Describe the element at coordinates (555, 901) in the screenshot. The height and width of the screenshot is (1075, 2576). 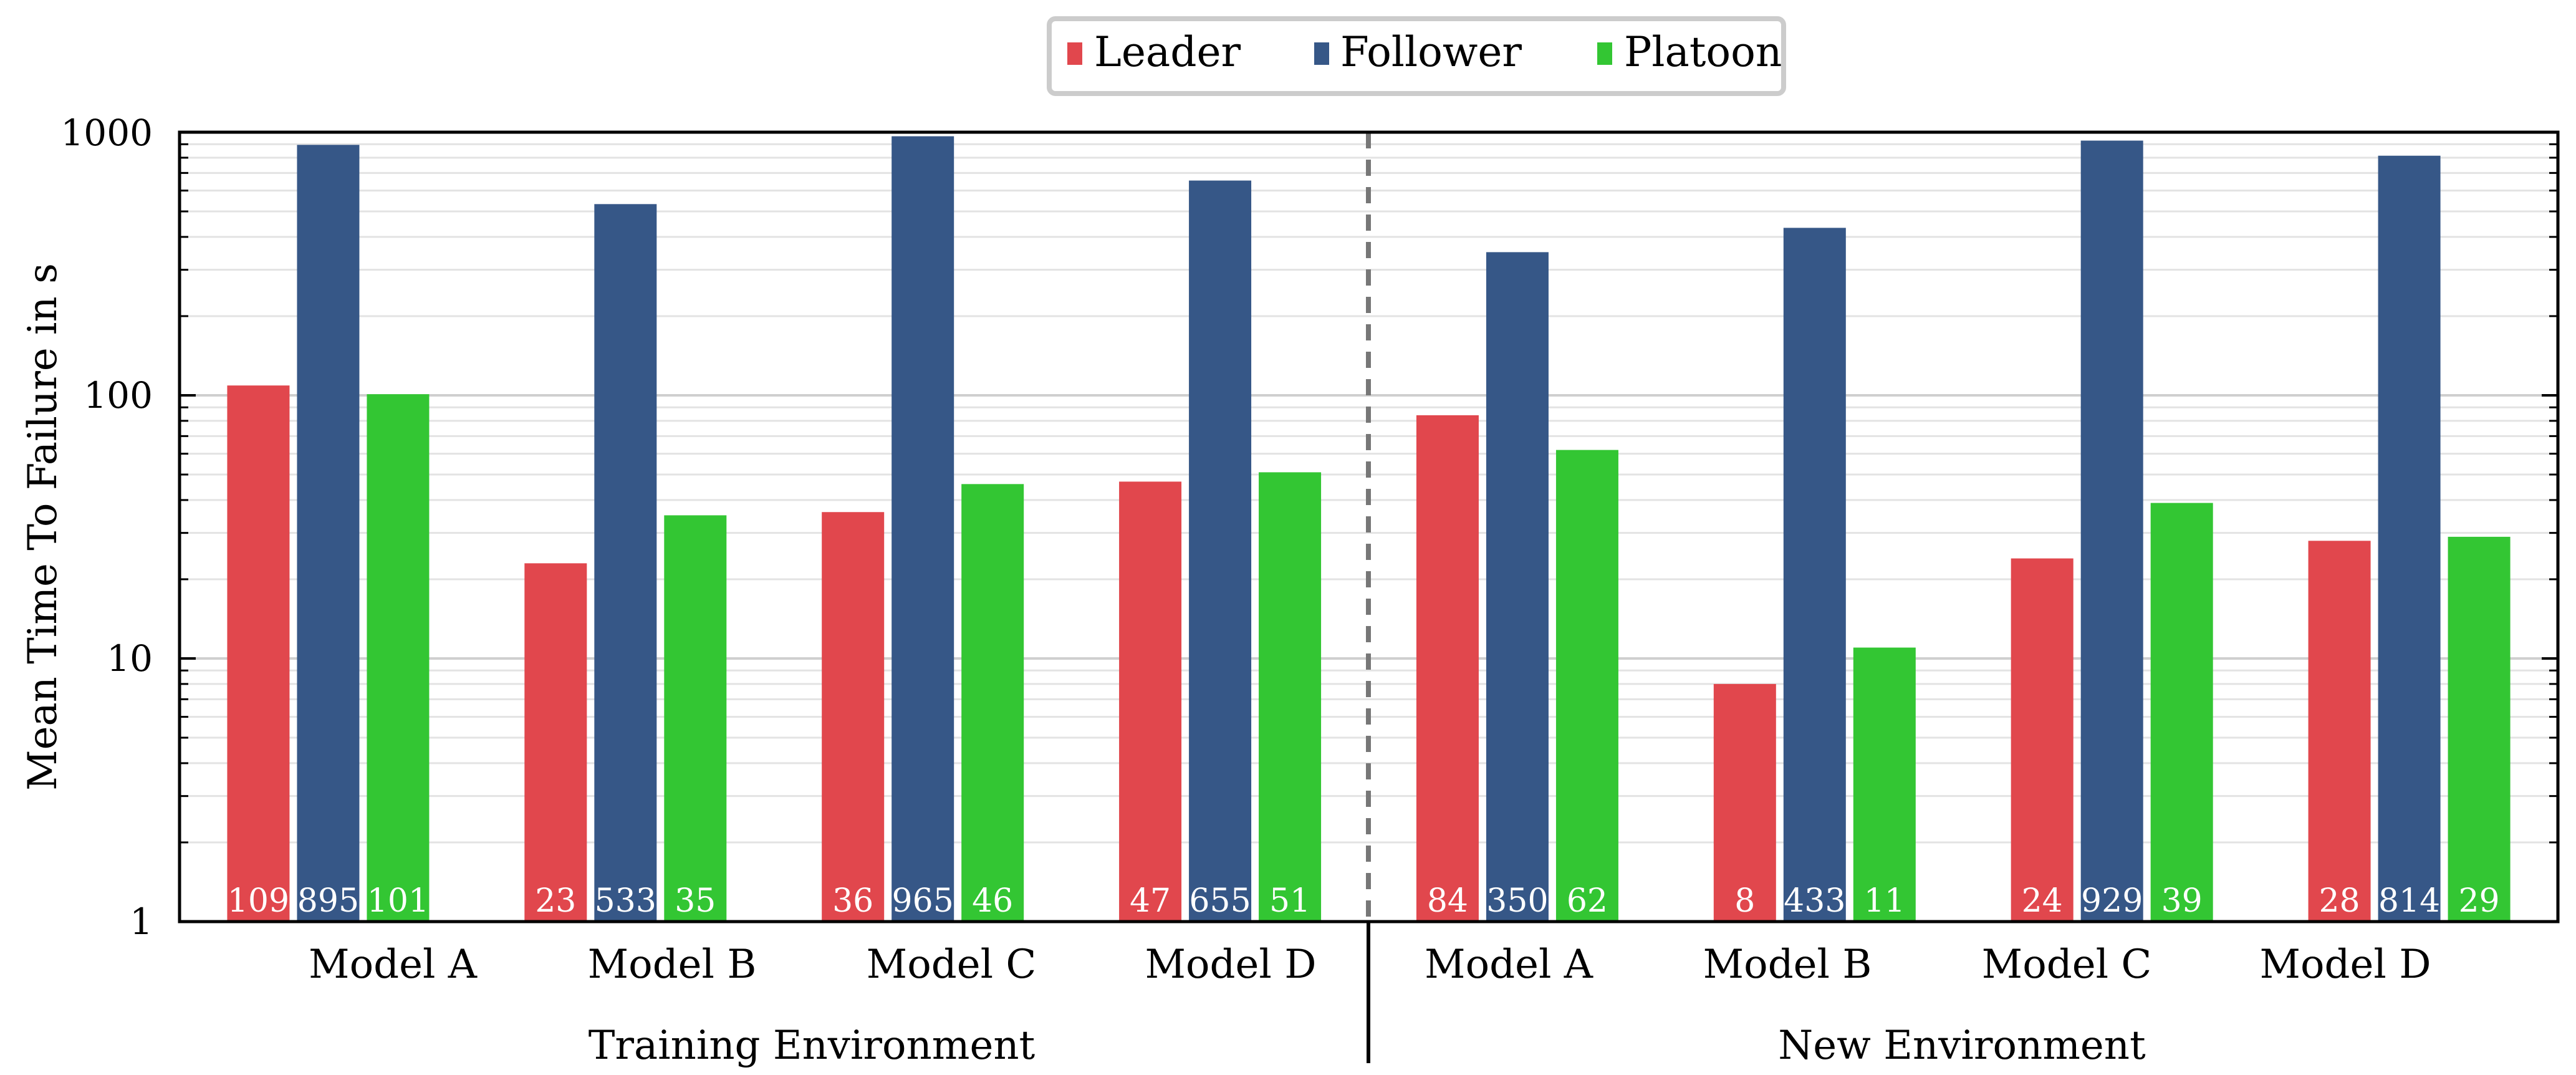
I see `bar-value-label-leader: 23` at that location.